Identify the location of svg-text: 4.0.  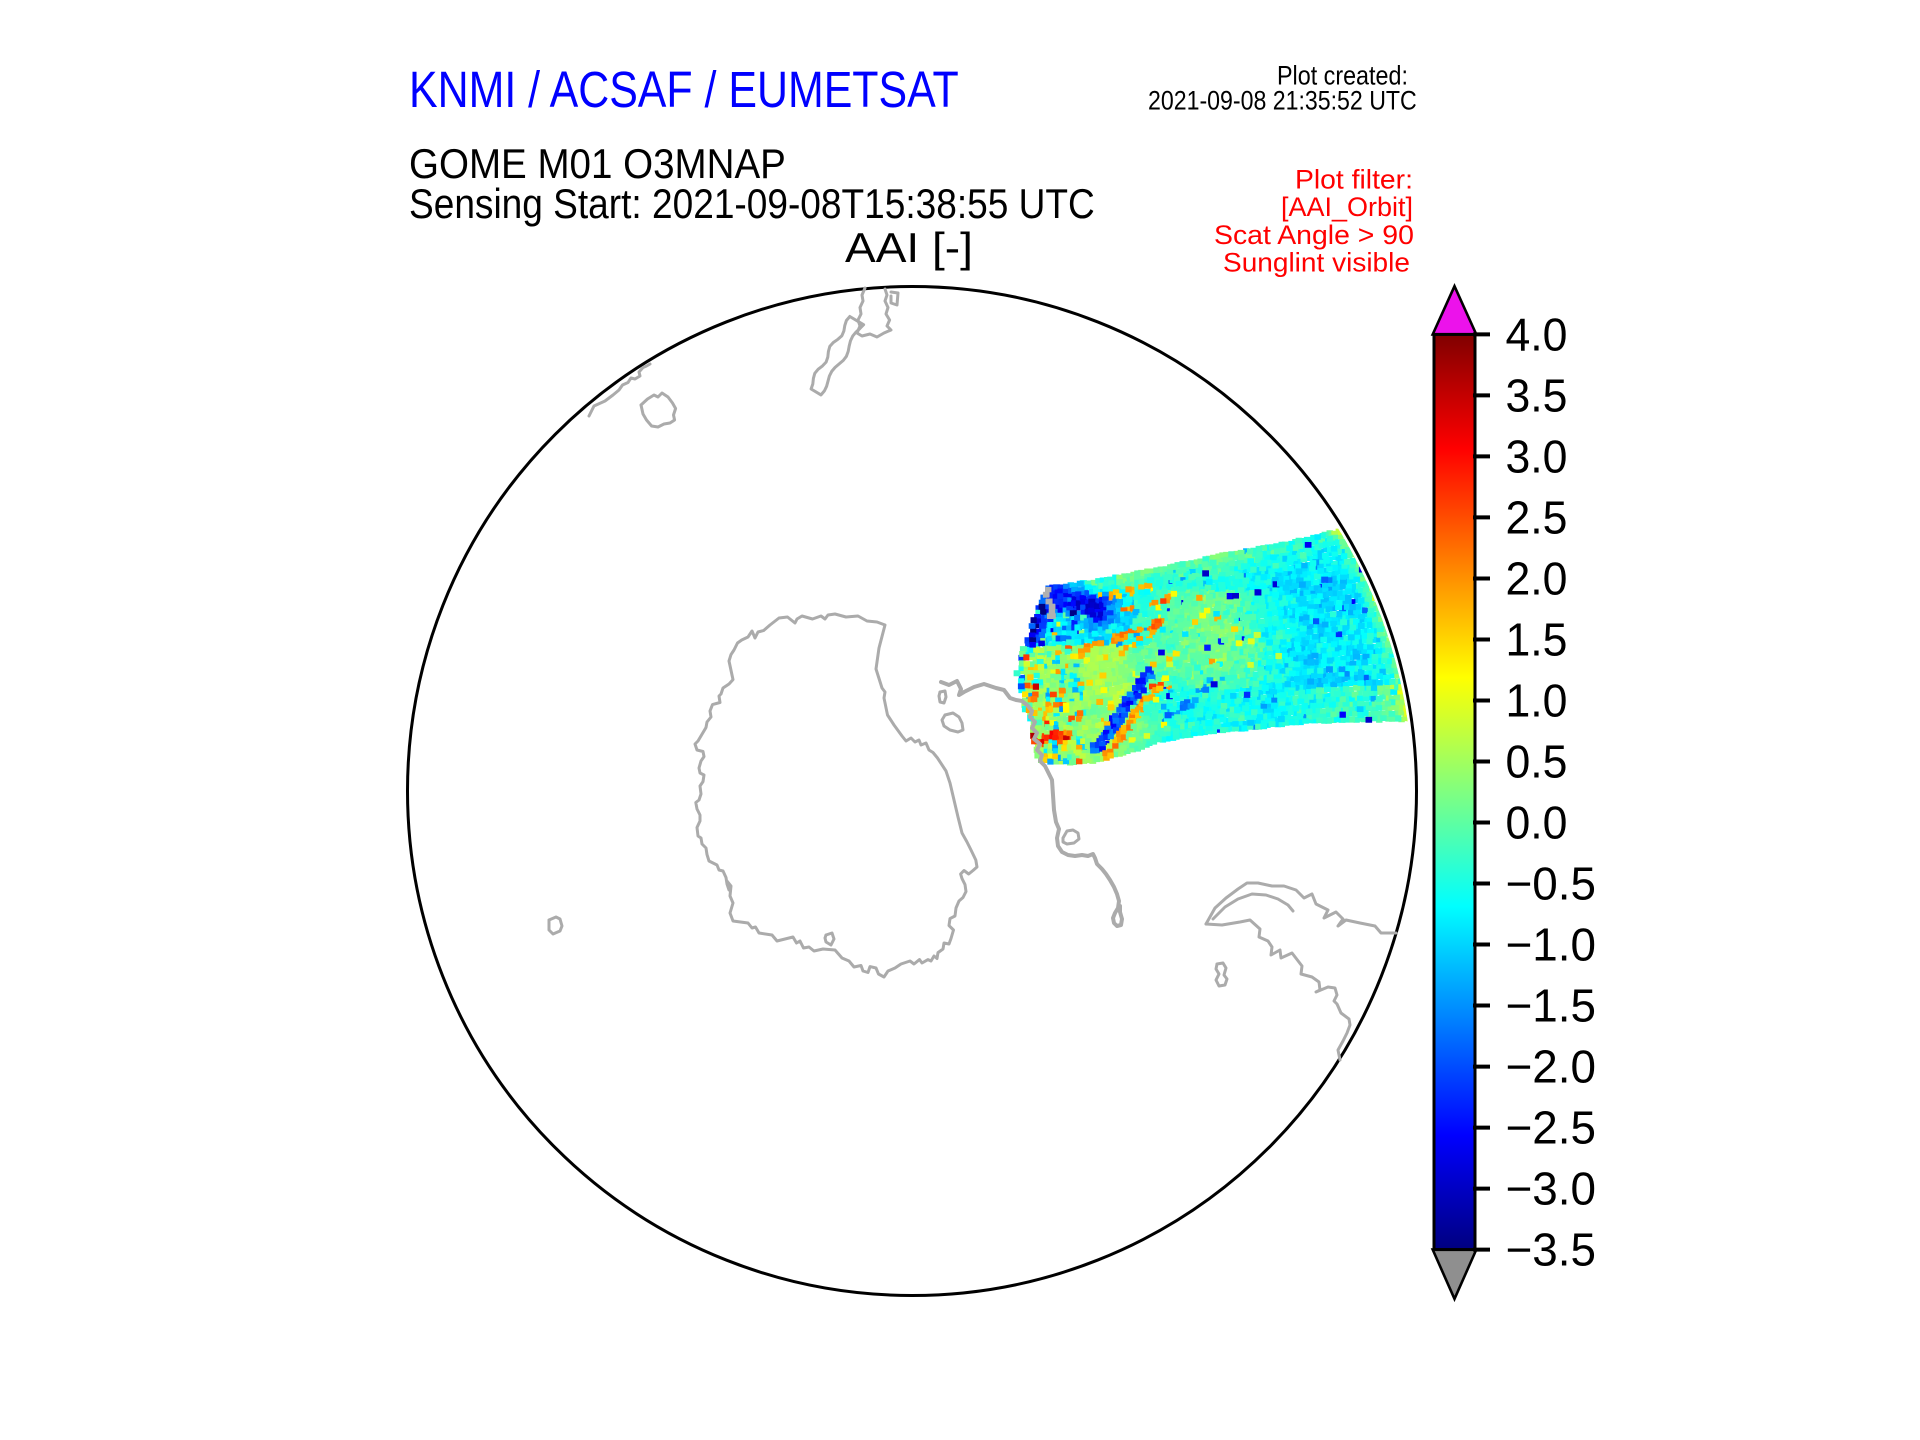
(1537, 335).